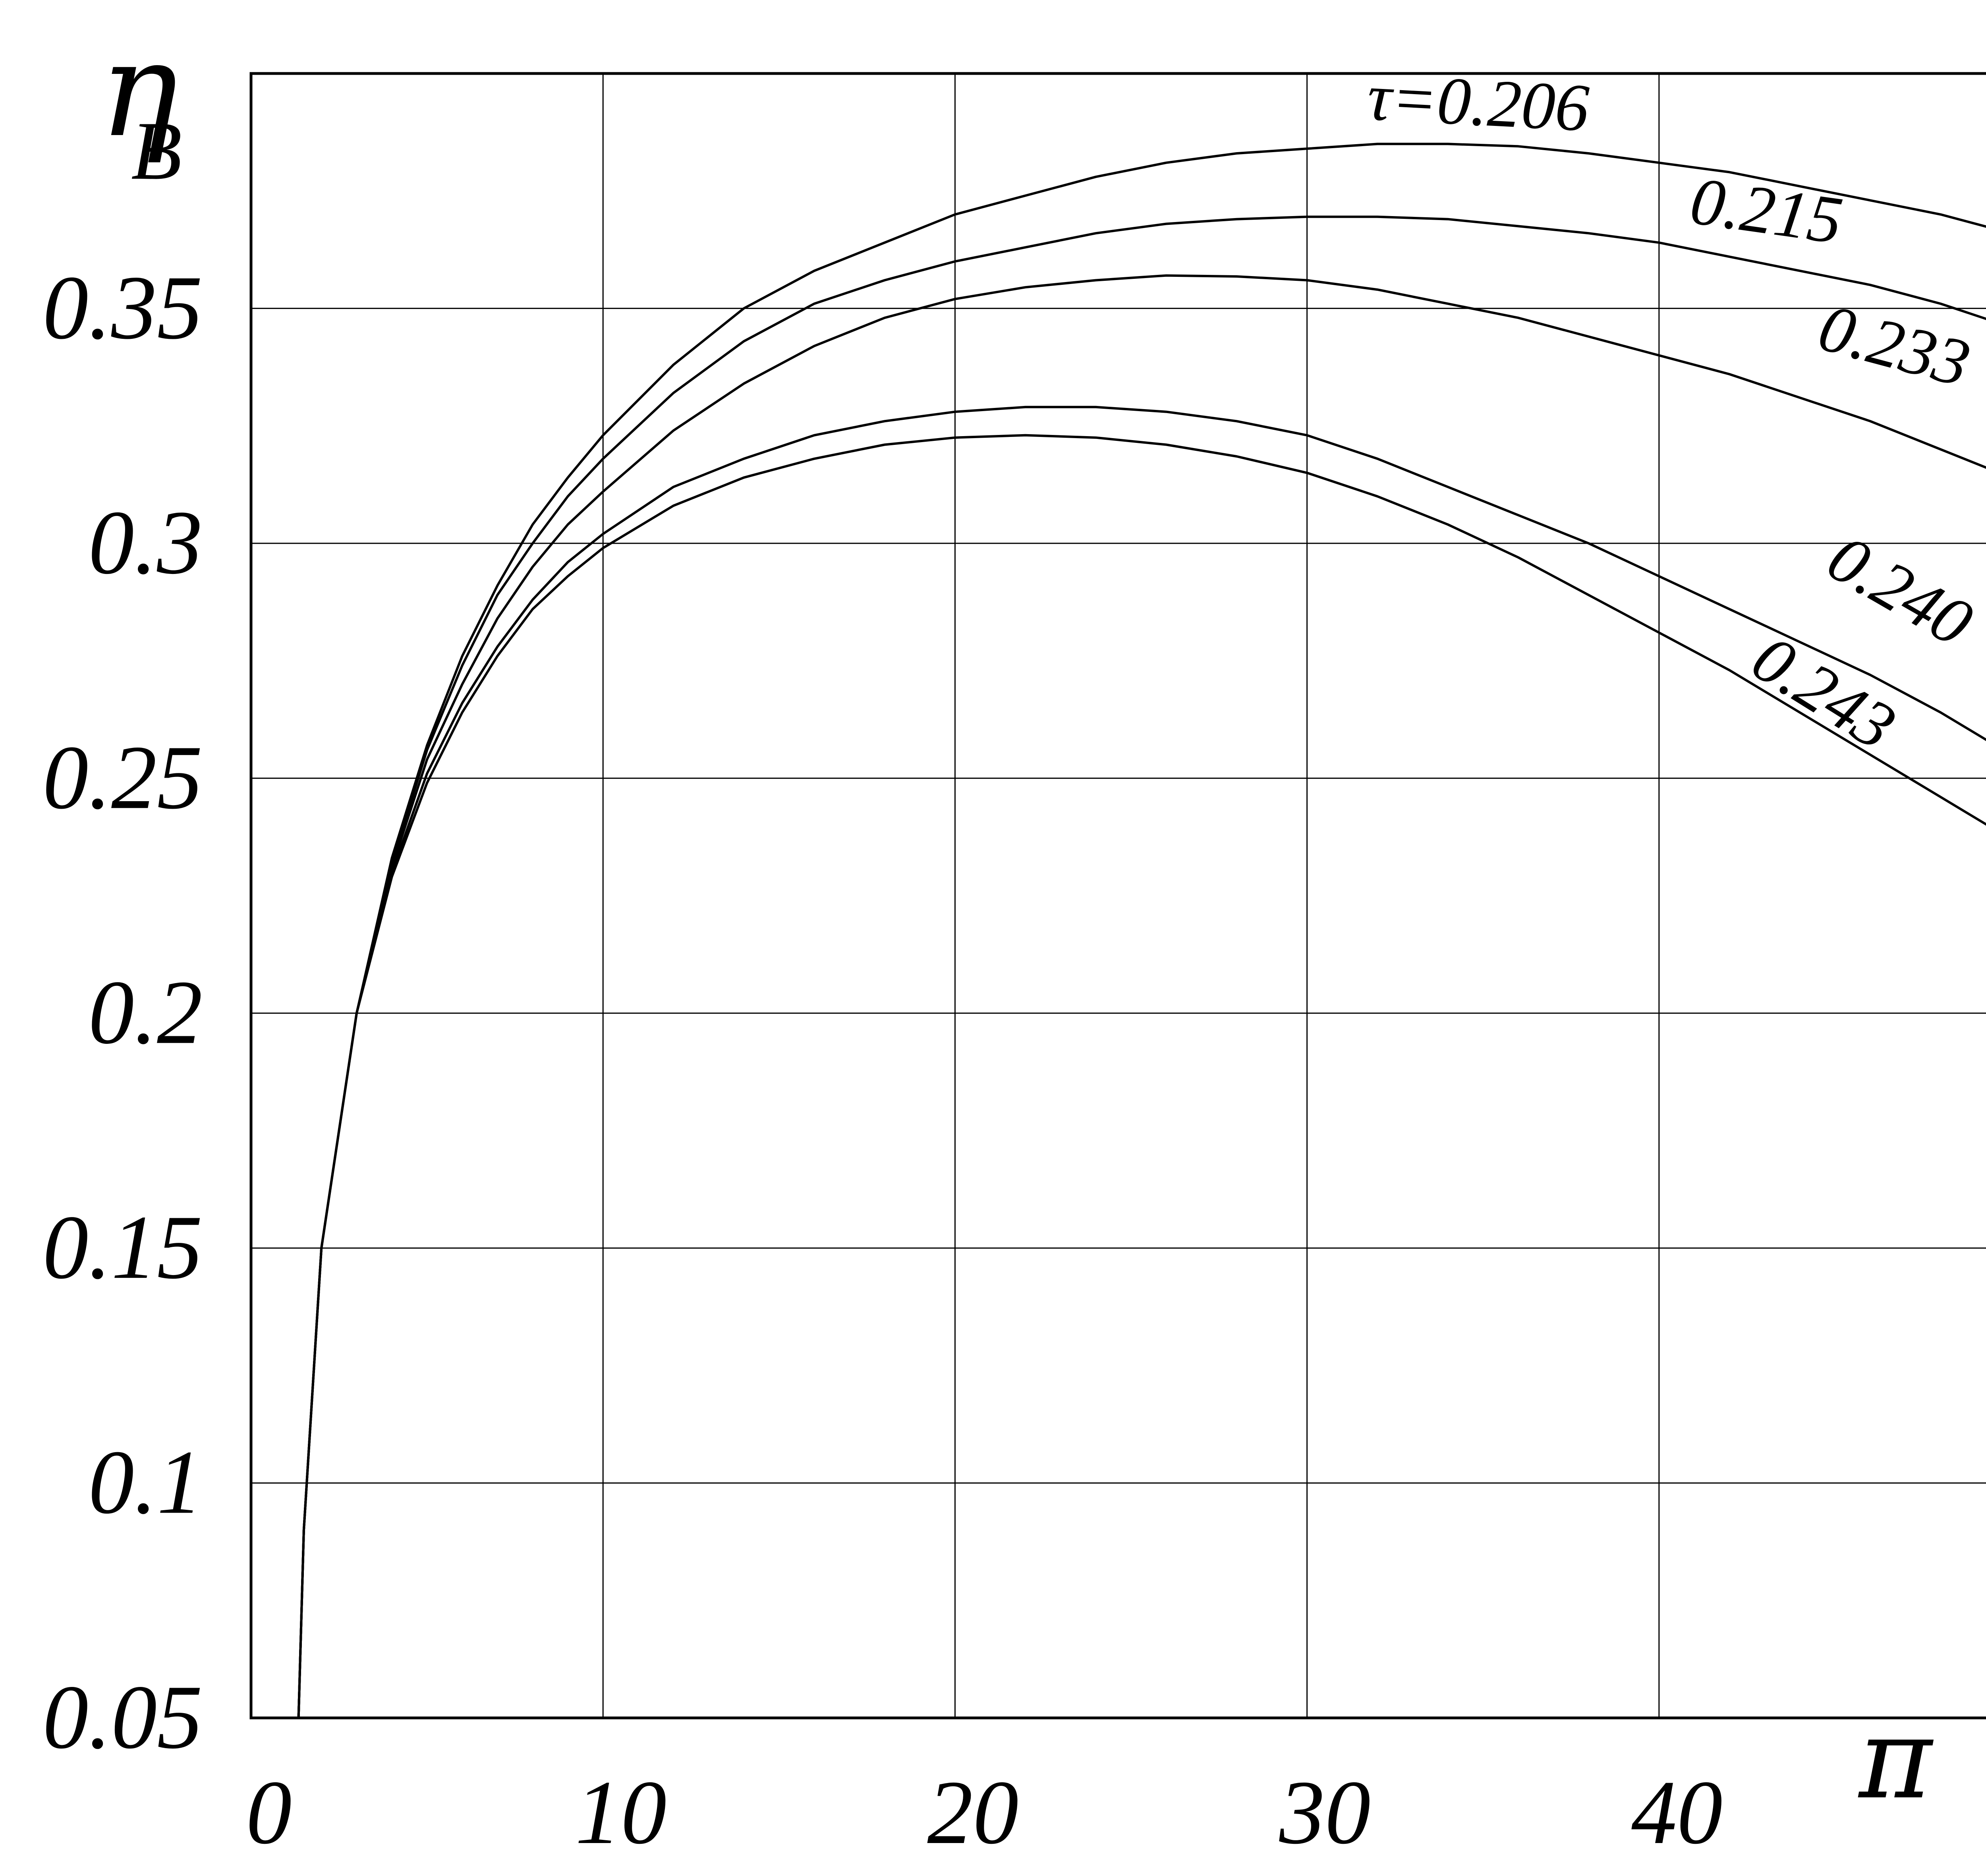  Describe the element at coordinates (146, 542) in the screenshot. I see `y-tick-label-5: 0.3` at that location.